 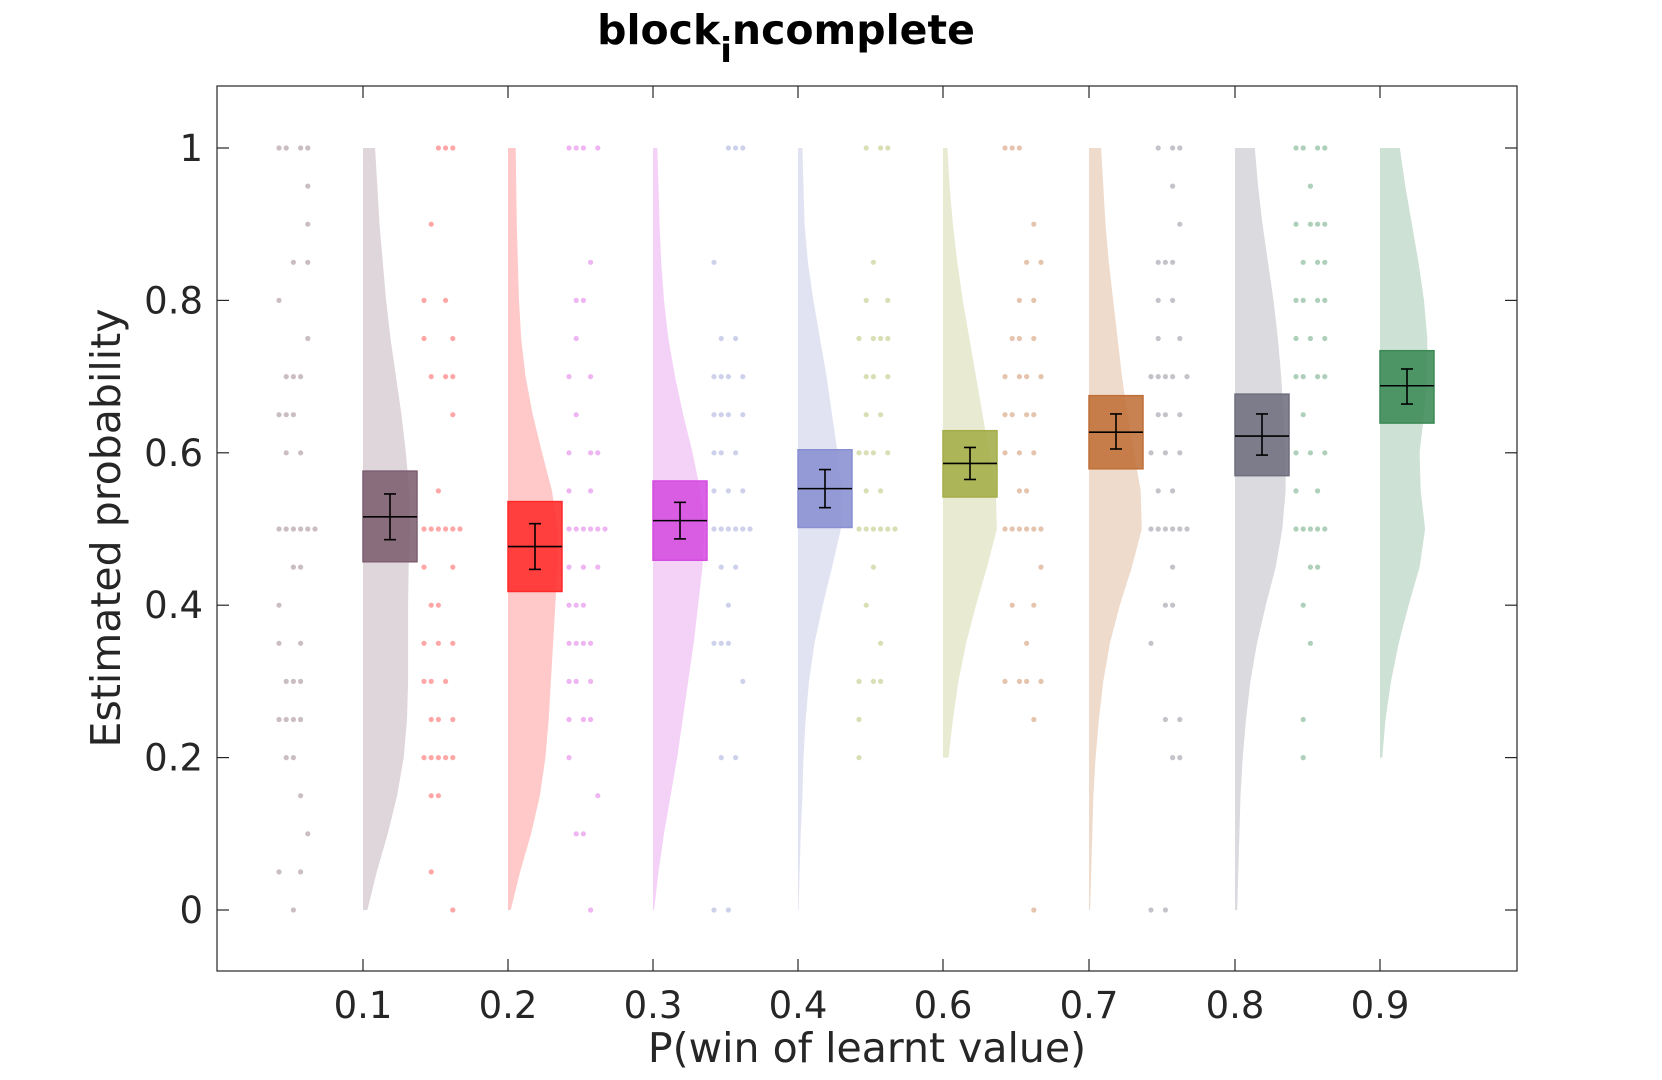 I want to click on chart-title-suffix: ncomplete, so click(x=853, y=30).